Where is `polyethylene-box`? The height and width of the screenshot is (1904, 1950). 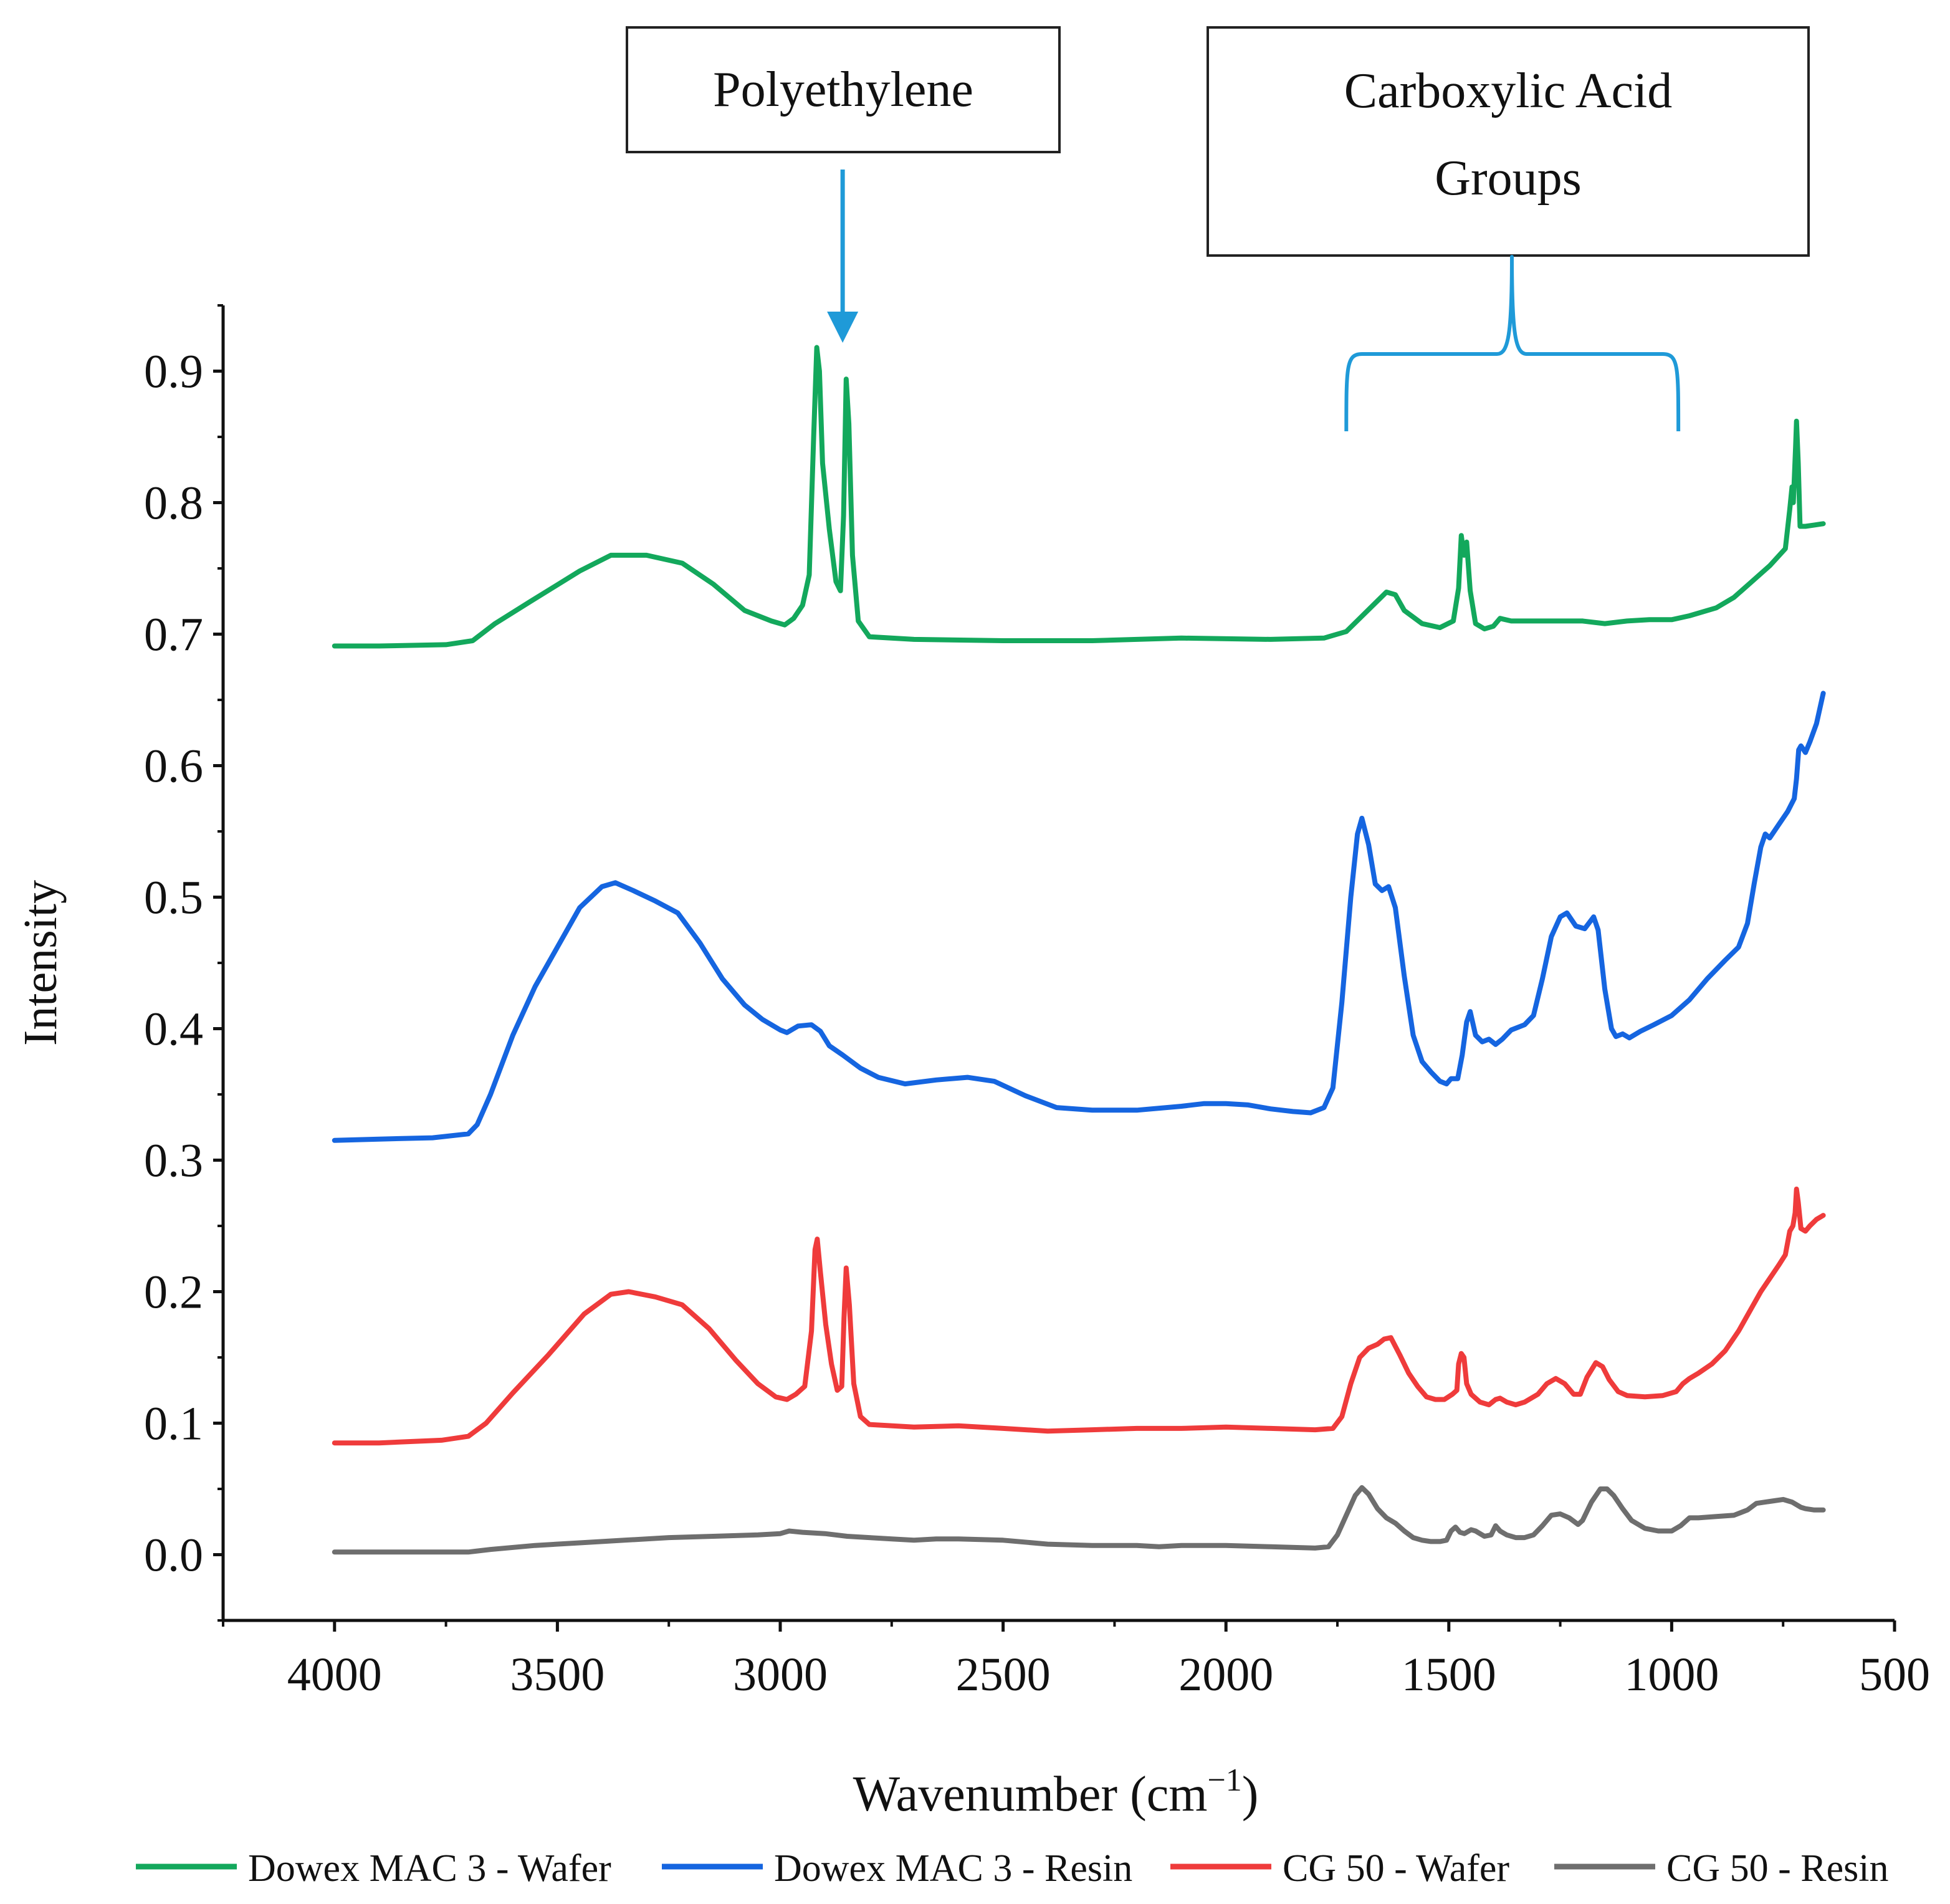 polyethylene-box is located at coordinates (843, 89).